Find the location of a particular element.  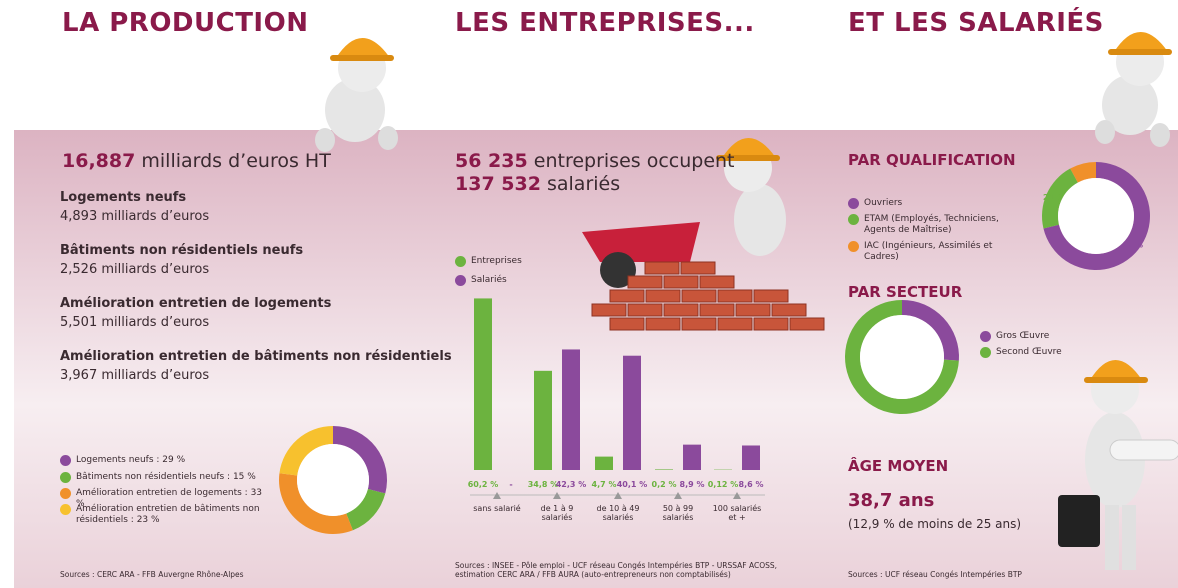

legend-label: IAC (Ingénieurs, Assimilés et Cadres) is located at coordinates (928, 251).